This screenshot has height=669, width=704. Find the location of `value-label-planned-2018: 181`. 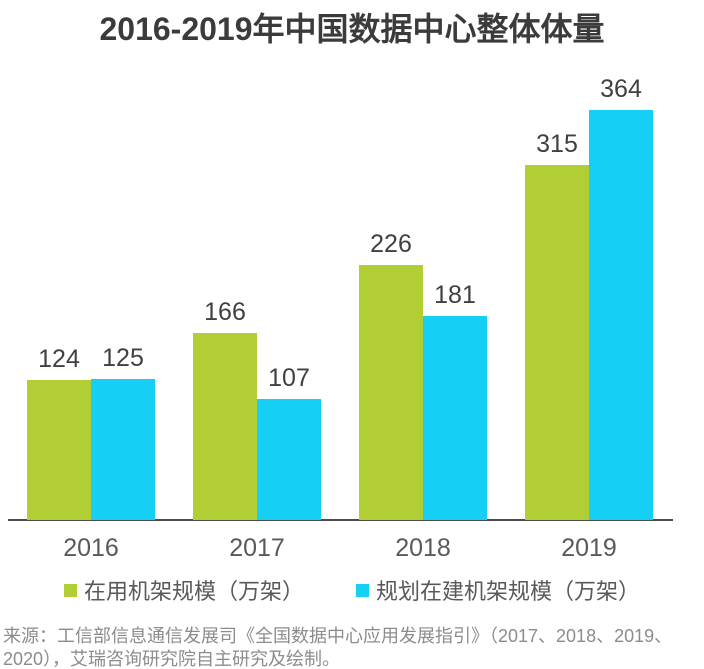

value-label-planned-2018: 181 is located at coordinates (455, 295).